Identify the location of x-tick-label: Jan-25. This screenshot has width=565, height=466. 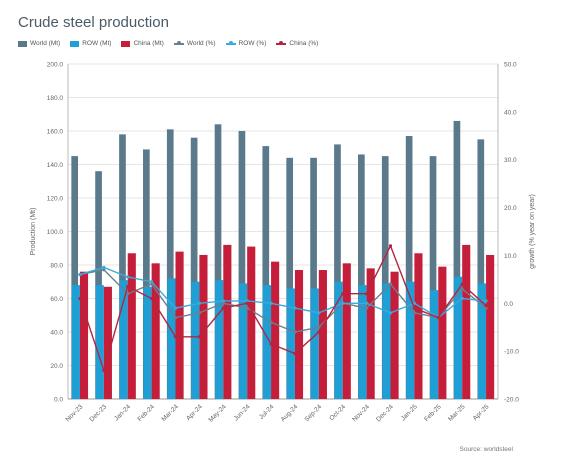
(409, 412).